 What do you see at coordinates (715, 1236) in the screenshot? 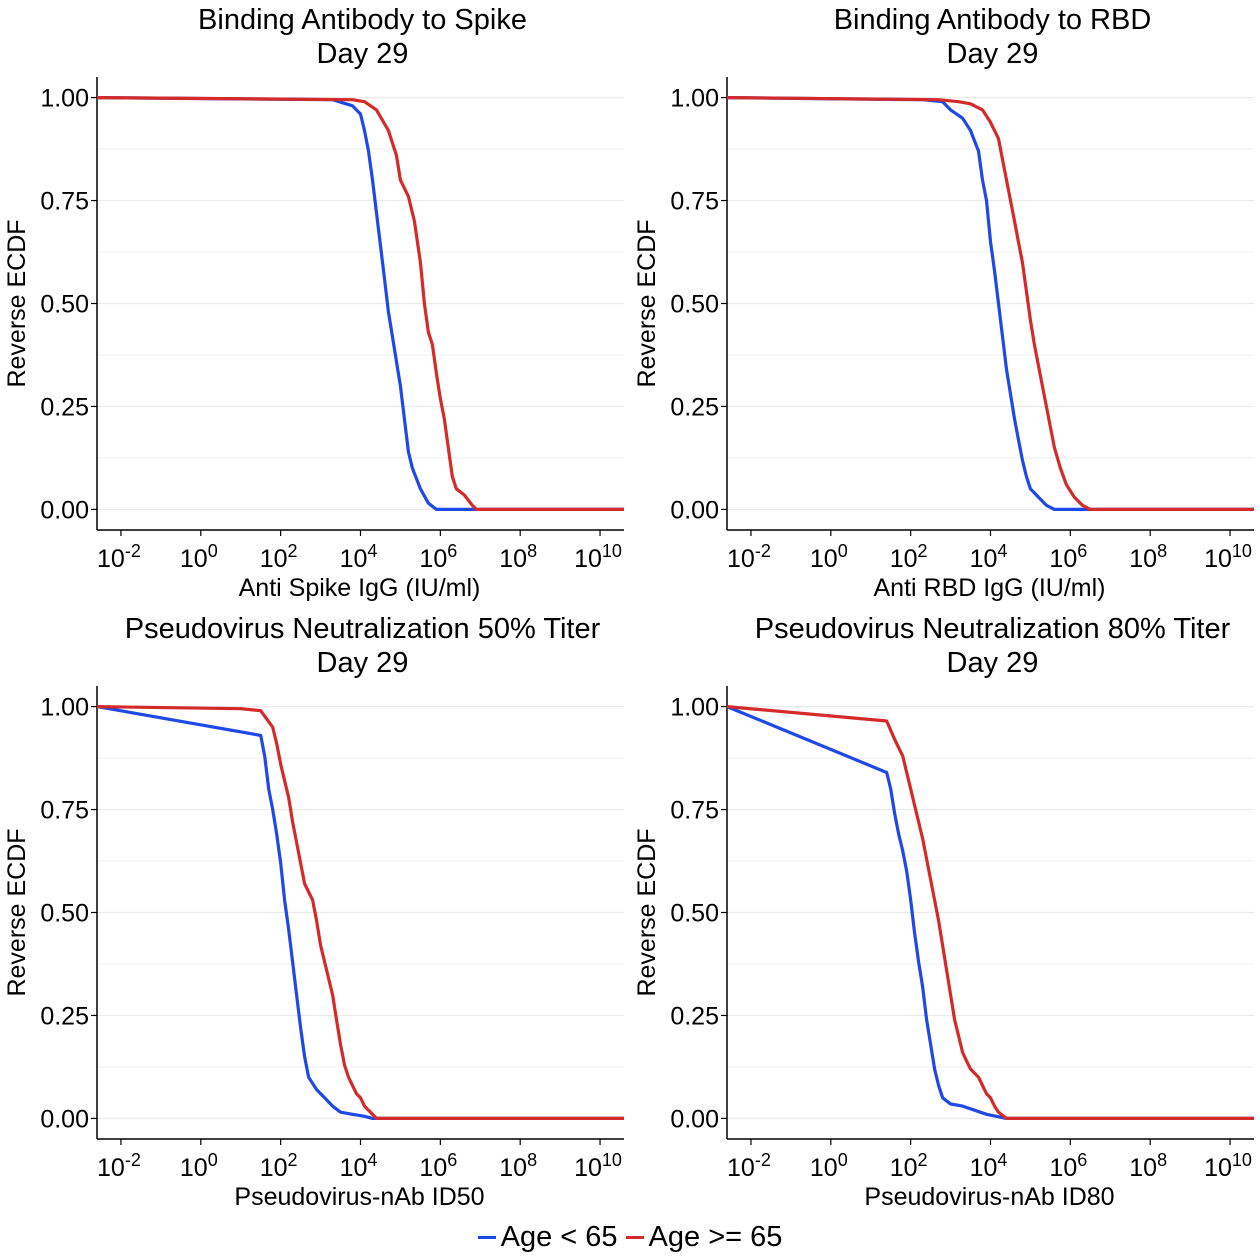
I see `legend-label-age-65-plus: Age >= 65` at bounding box center [715, 1236].